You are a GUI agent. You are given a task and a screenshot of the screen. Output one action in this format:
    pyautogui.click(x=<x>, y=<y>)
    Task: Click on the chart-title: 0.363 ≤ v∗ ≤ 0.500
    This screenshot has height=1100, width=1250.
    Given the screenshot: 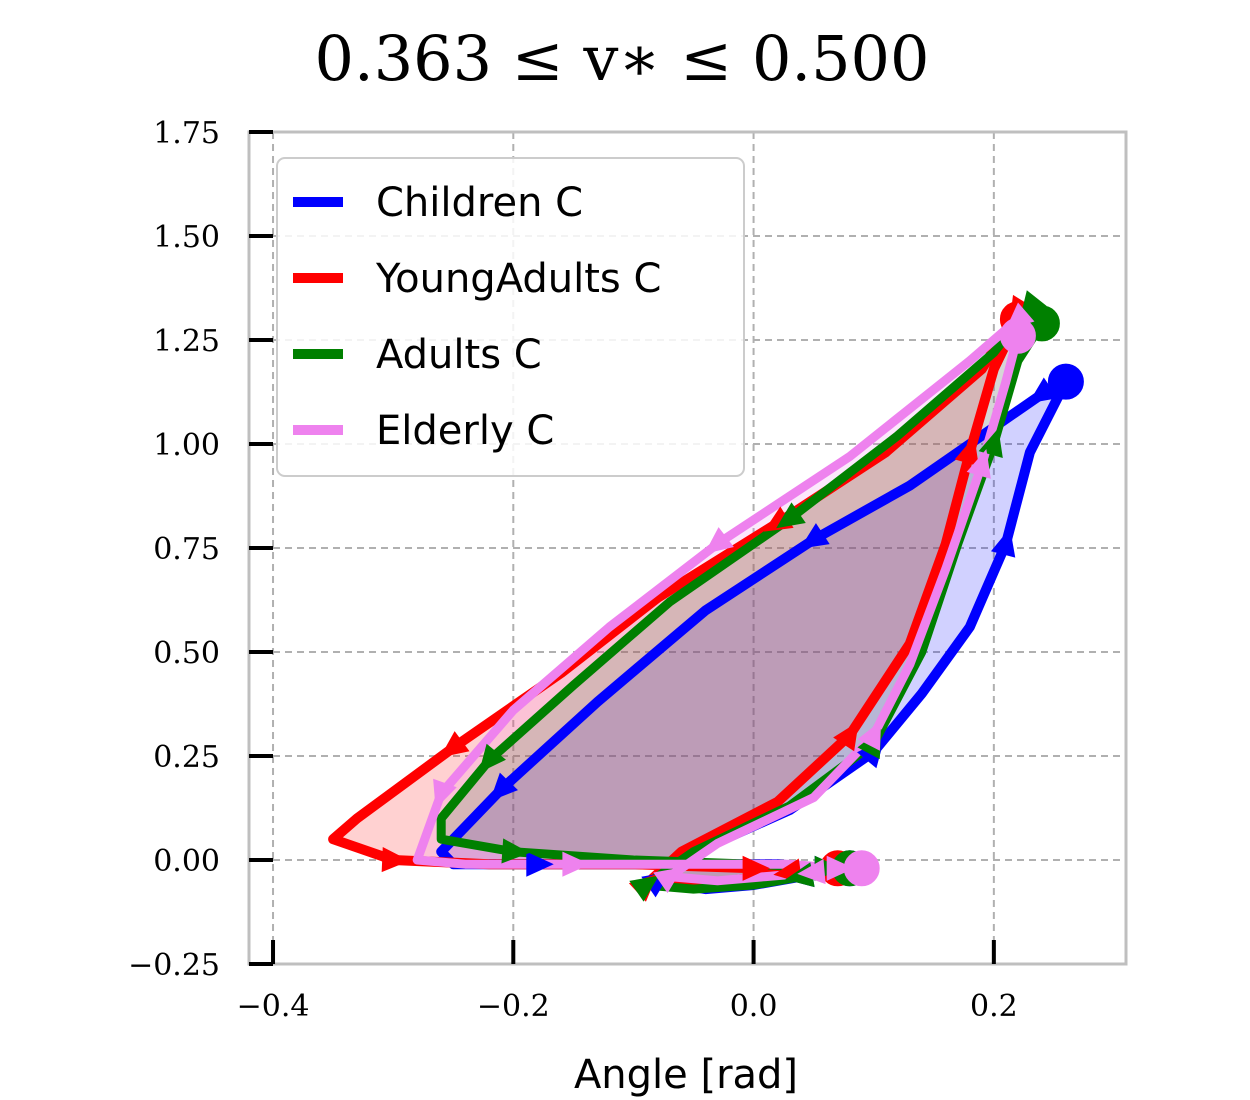 What is the action you would take?
    pyautogui.click(x=622, y=58)
    